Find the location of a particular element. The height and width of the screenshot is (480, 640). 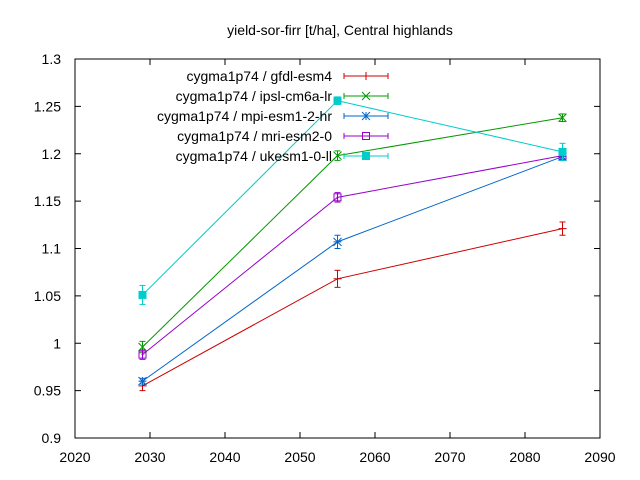

y-tick-label: 0.9 is located at coordinates (52, 438).